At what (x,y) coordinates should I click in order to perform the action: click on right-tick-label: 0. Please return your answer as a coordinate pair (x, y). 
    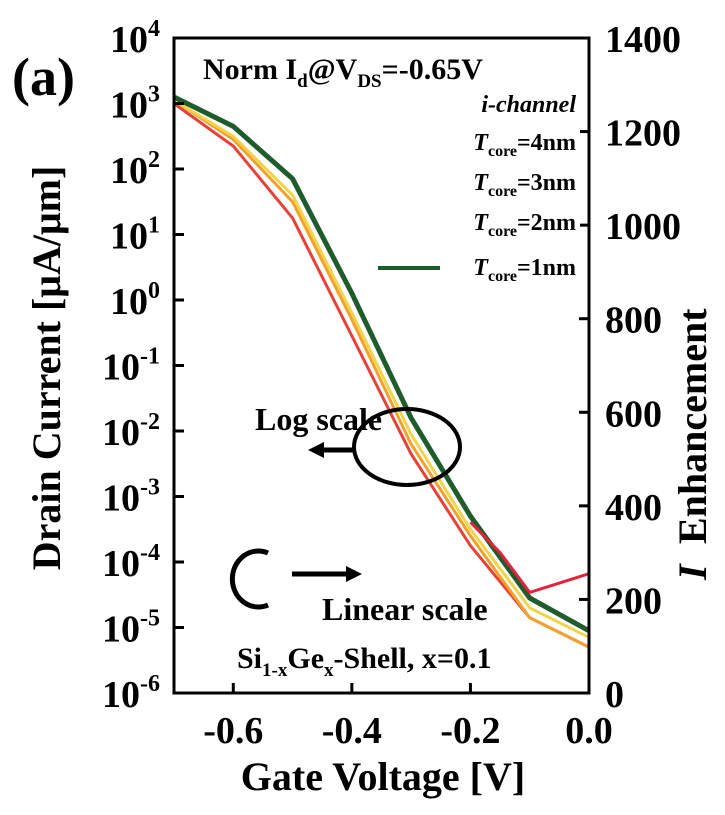
    Looking at the image, I should click on (614, 695).